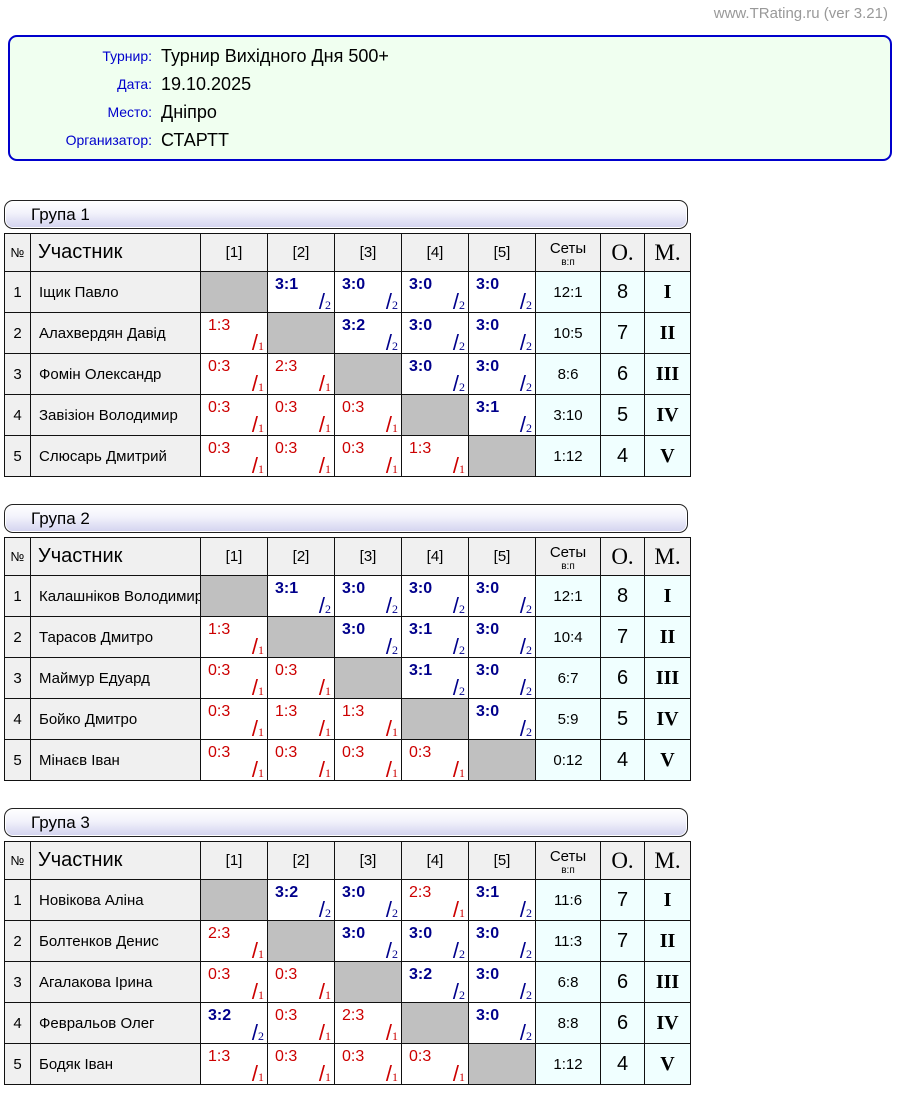 This screenshot has width=900, height=1107. Describe the element at coordinates (622, 556) in the screenshot. I see `col-header-points: О.` at that location.